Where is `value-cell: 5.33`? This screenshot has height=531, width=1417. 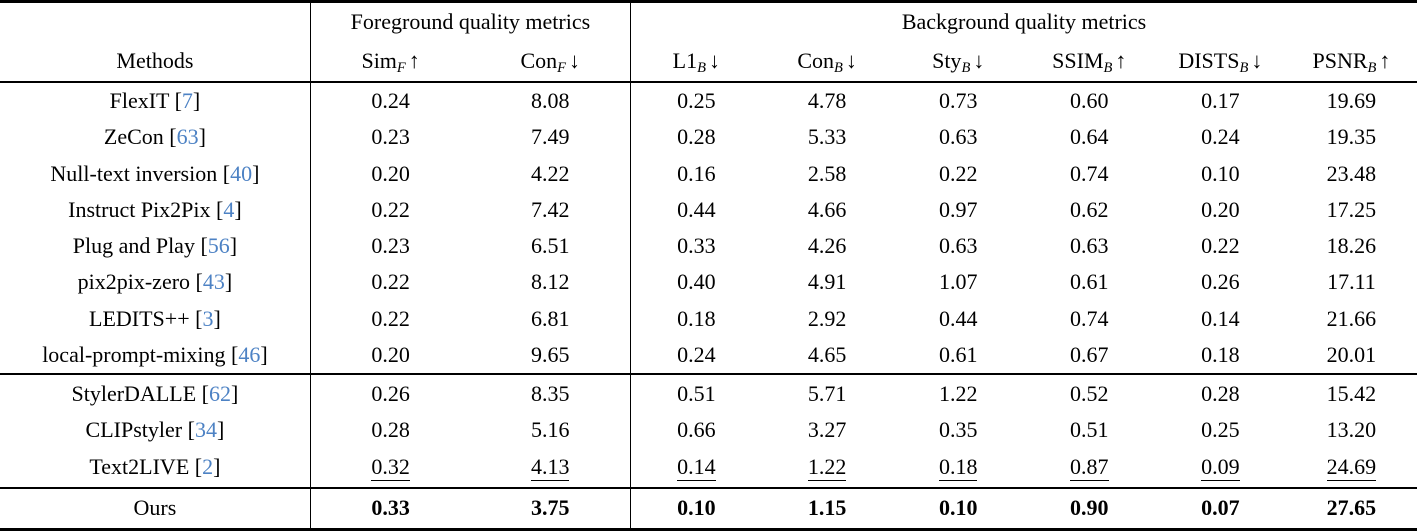
value-cell: 5.33 is located at coordinates (827, 137).